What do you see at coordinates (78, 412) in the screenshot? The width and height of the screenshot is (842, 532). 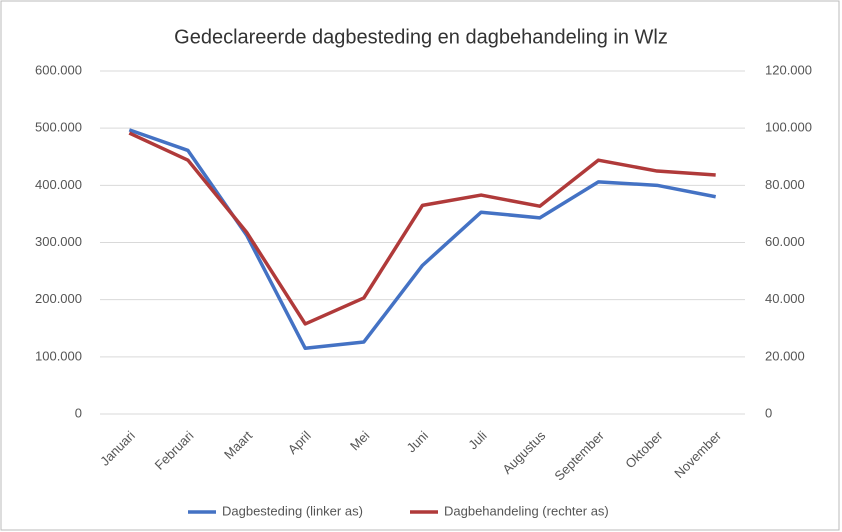 I see `y-tick-label: 0` at bounding box center [78, 412].